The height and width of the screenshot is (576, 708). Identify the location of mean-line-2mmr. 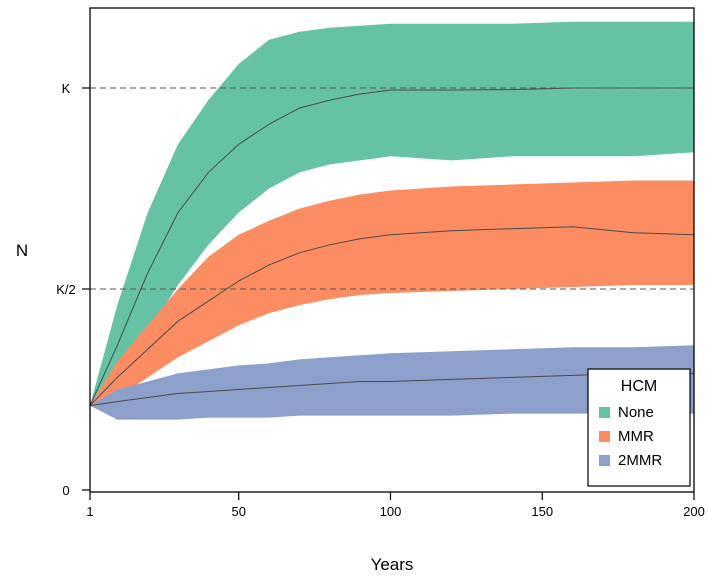
(392, 389).